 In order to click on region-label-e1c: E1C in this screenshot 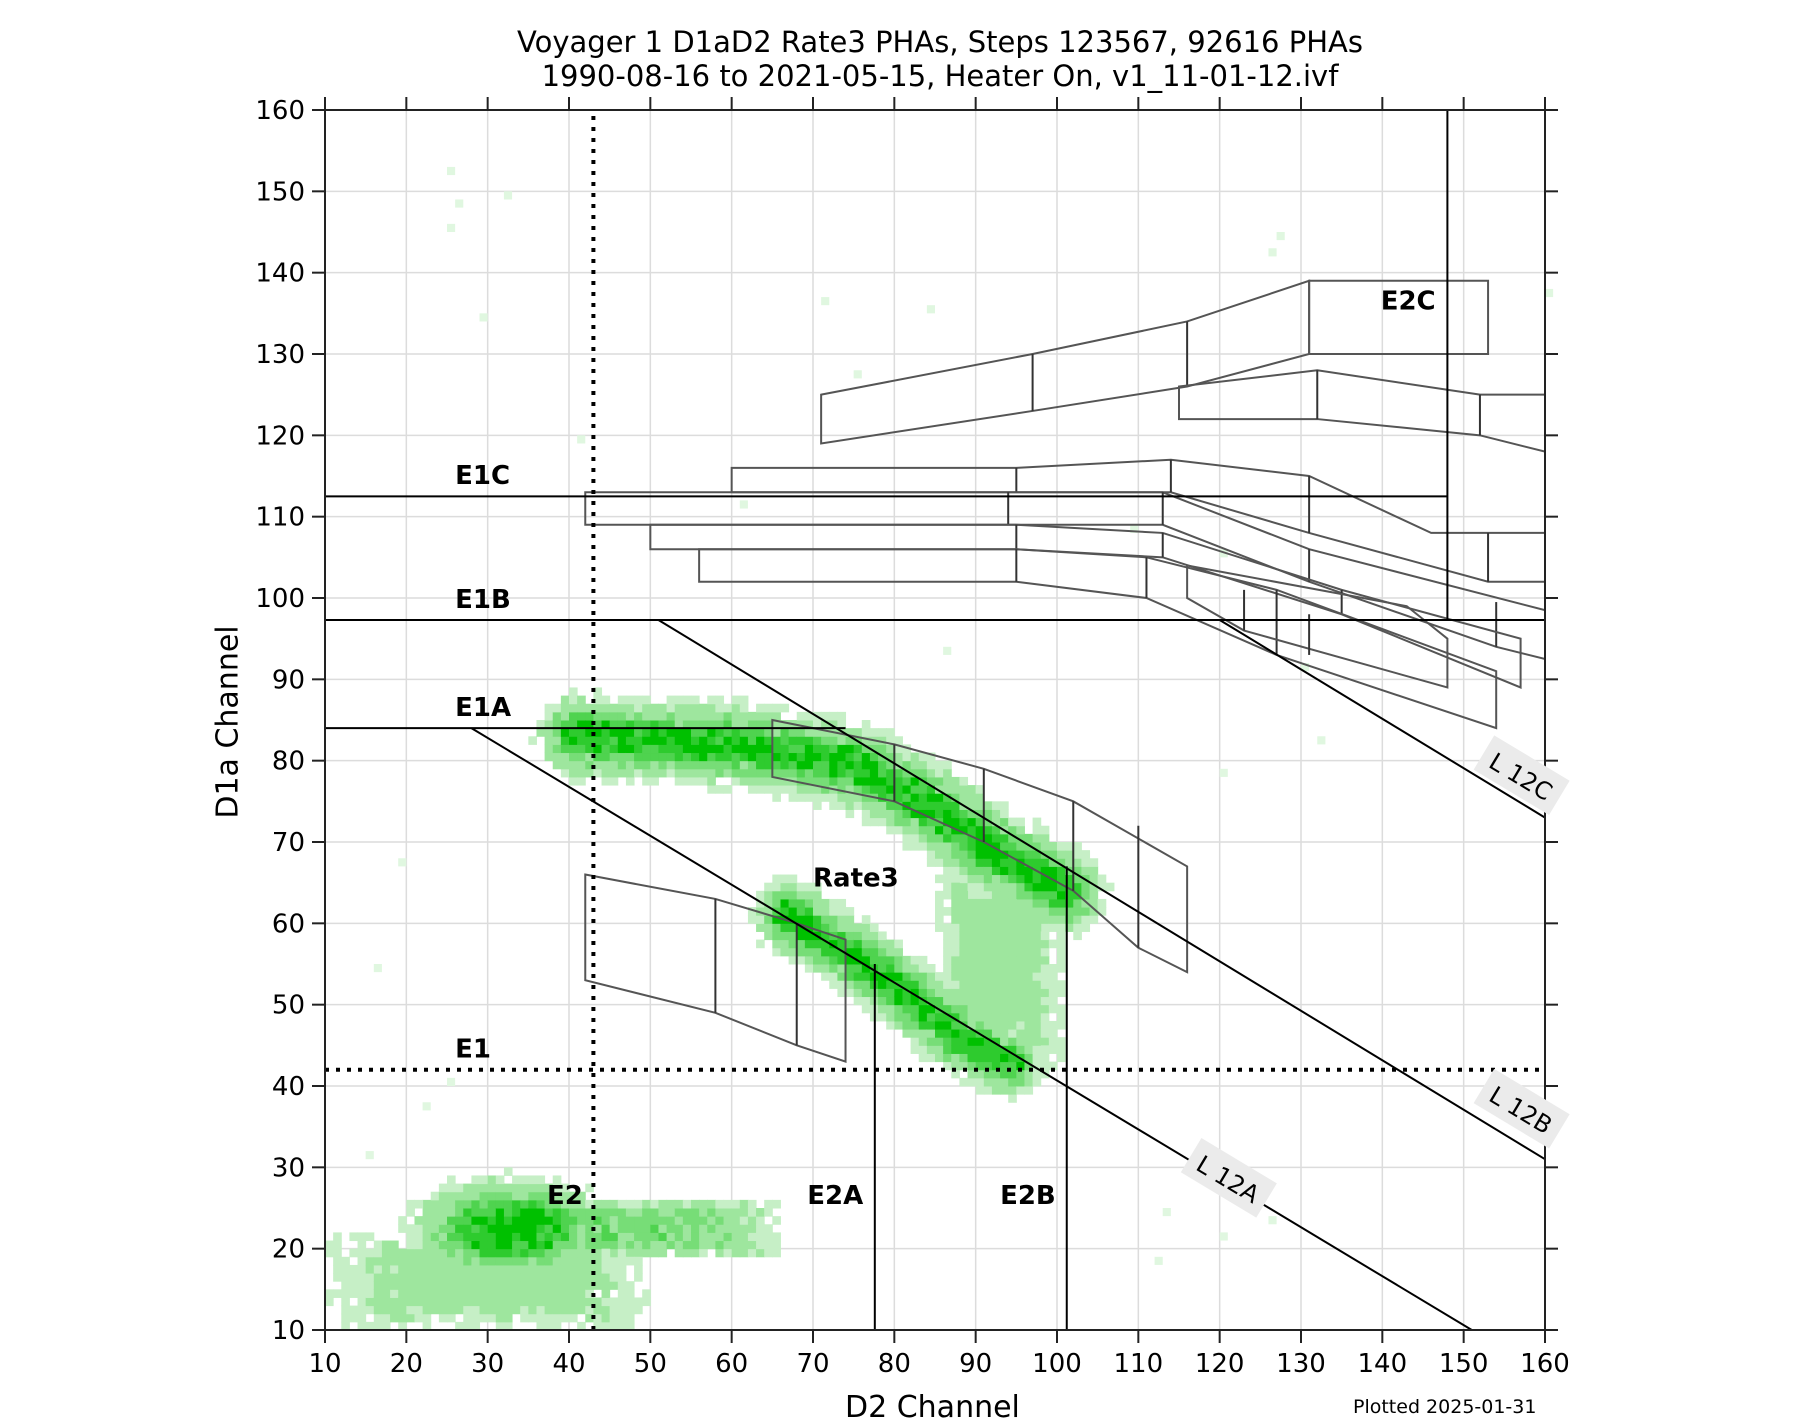, I will do `click(482, 476)`.